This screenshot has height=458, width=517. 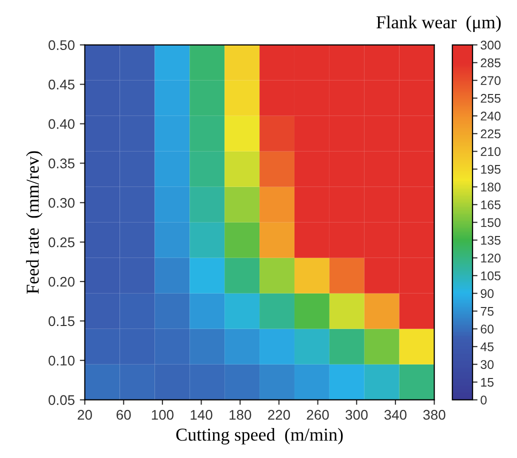 What do you see at coordinates (61, 321) in the screenshot?
I see `y-tick-label: 0.15` at bounding box center [61, 321].